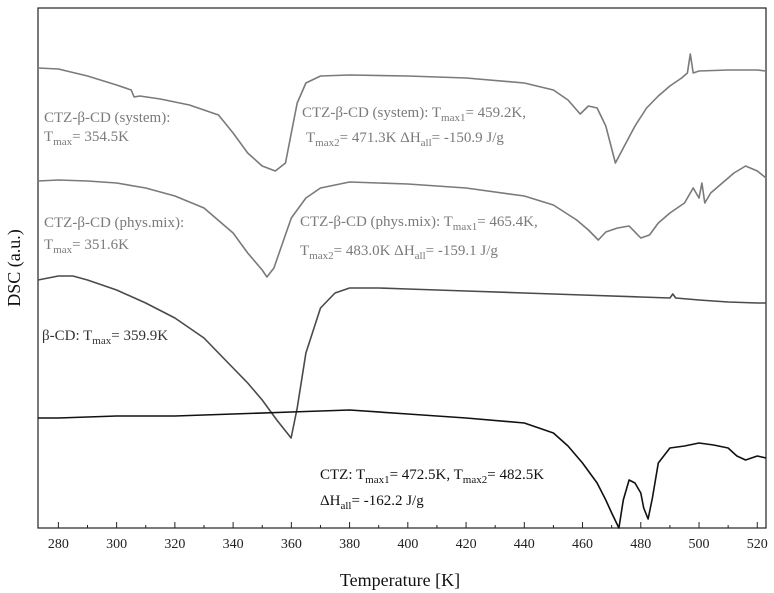 The image size is (774, 593). I want to click on y-axis-title: DSC (a.u.), so click(14, 268).